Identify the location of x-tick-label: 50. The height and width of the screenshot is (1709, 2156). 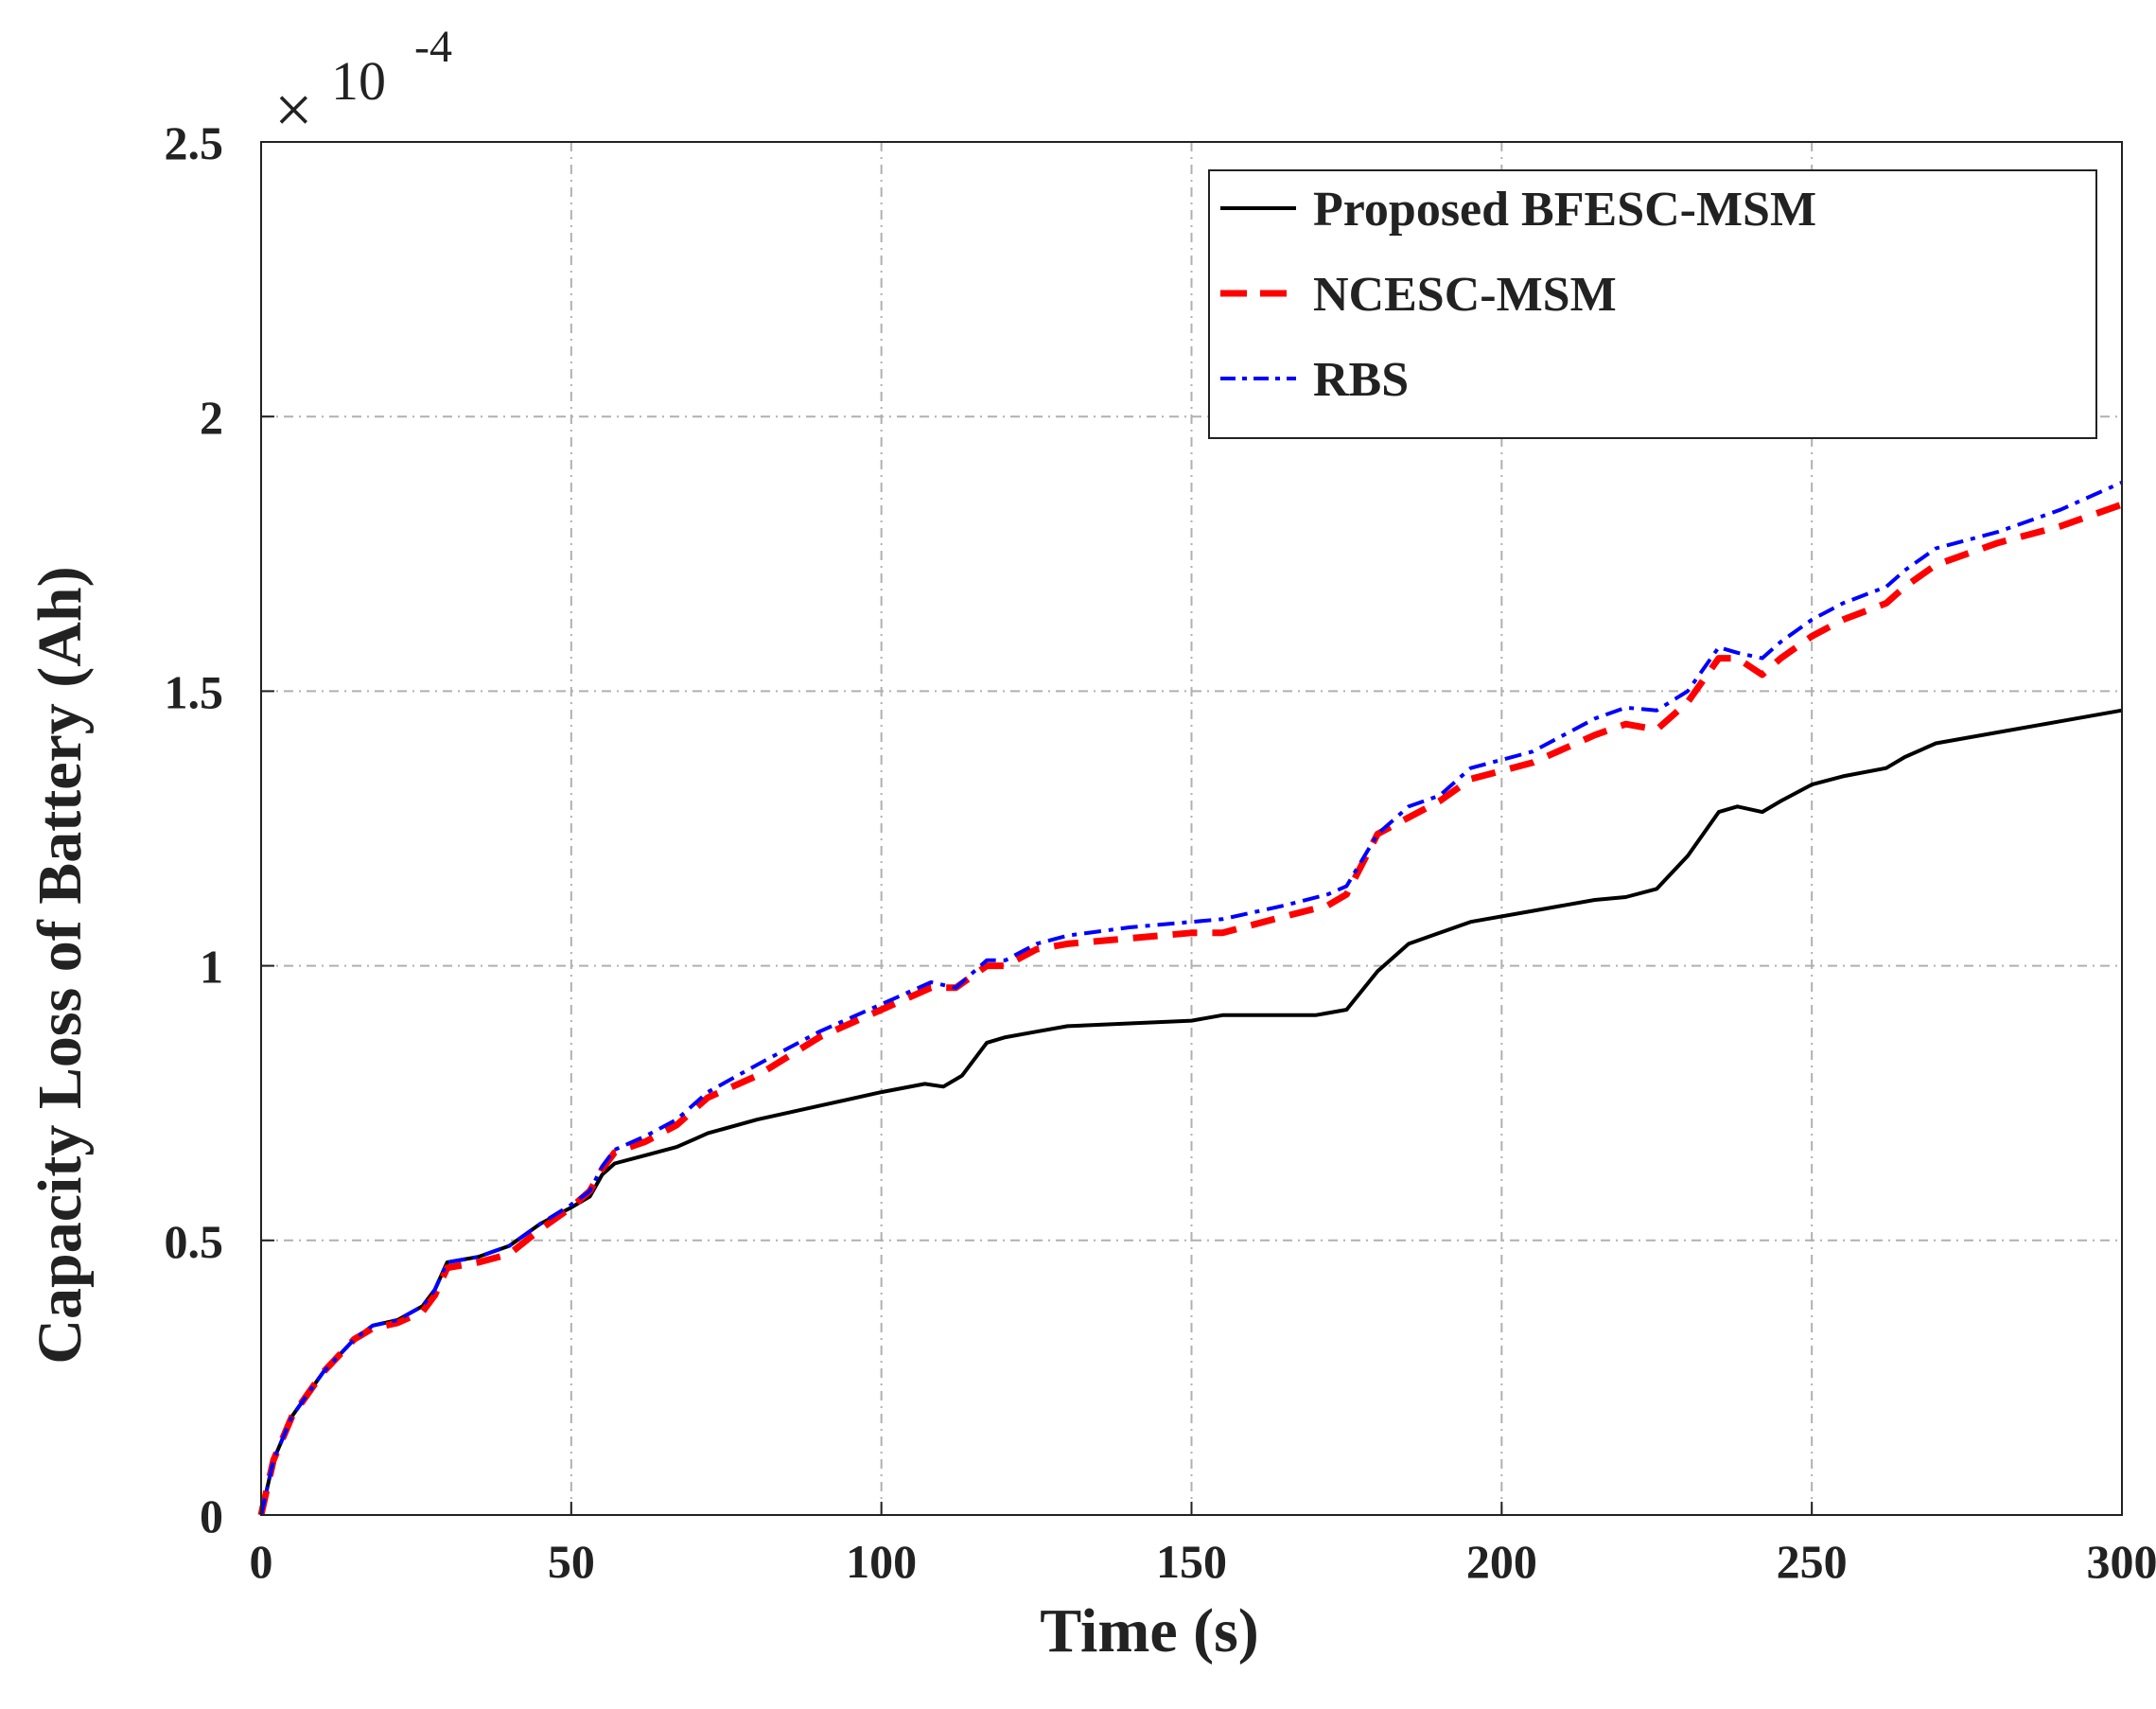
(571, 1561).